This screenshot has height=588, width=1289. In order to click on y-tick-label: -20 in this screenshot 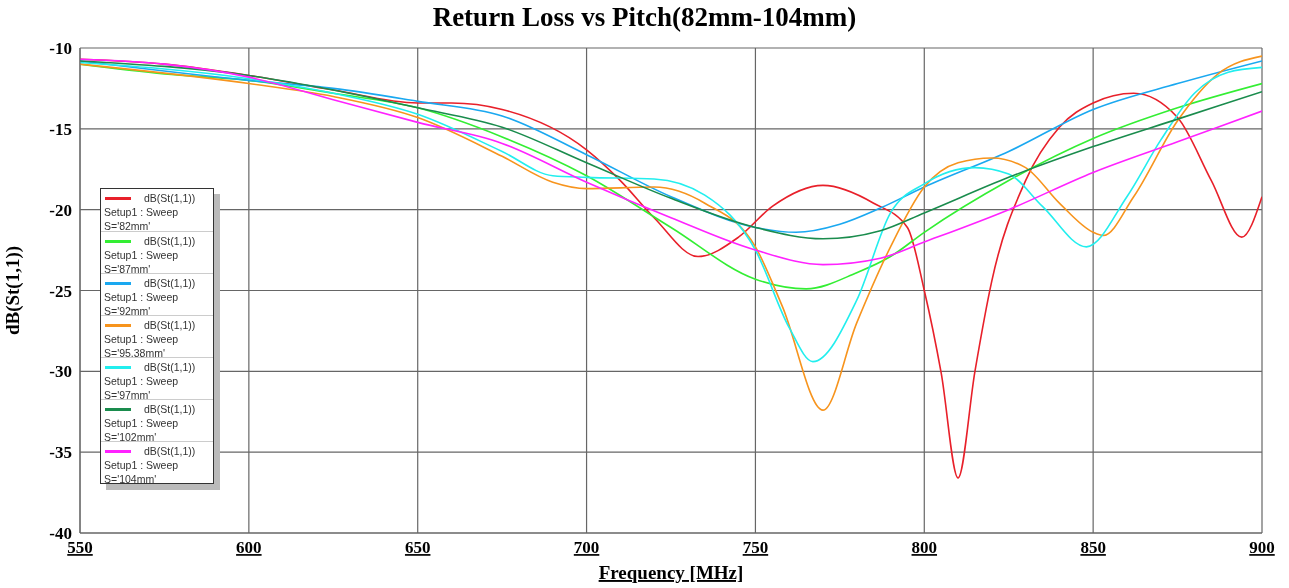, I will do `click(60, 210)`.